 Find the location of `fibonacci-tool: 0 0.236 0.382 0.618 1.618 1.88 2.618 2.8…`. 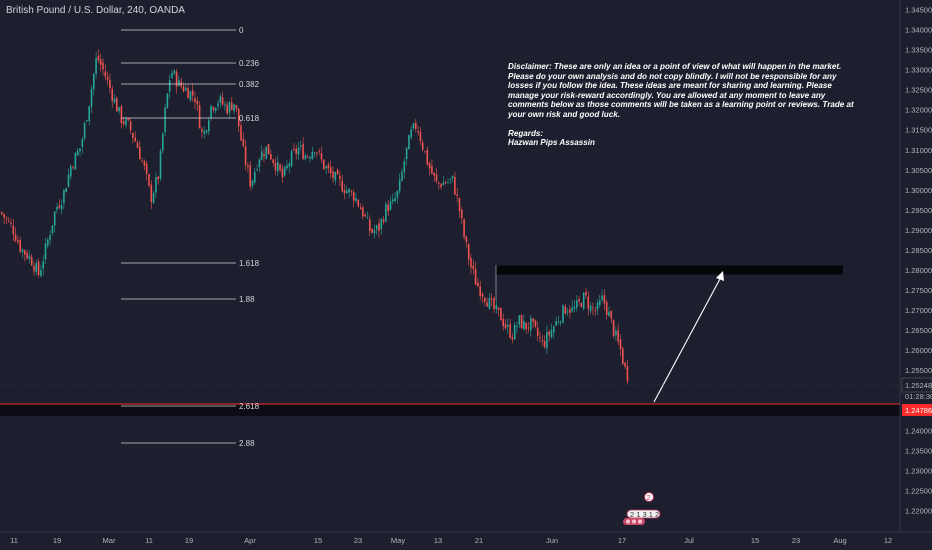

fibonacci-tool: 0 0.236 0.382 0.618 1.618 1.88 2.618 2.8… is located at coordinates (190, 237).